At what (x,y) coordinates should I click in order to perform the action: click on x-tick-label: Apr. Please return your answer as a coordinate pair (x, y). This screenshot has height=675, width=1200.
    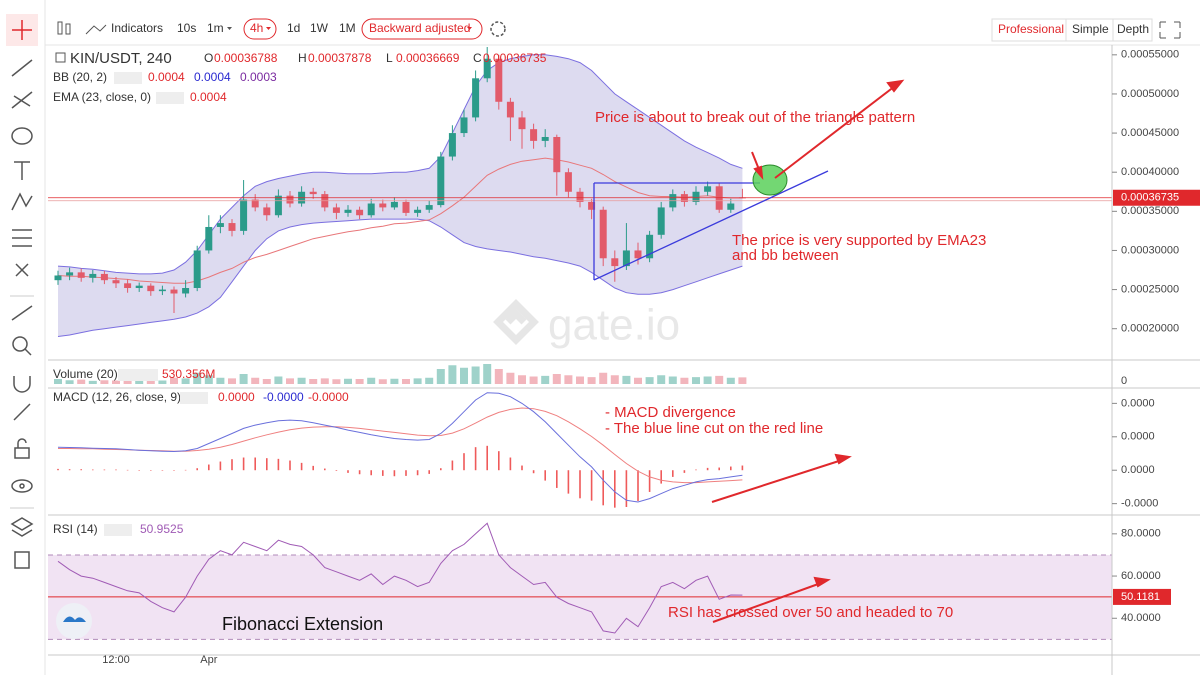
    Looking at the image, I should click on (208, 660).